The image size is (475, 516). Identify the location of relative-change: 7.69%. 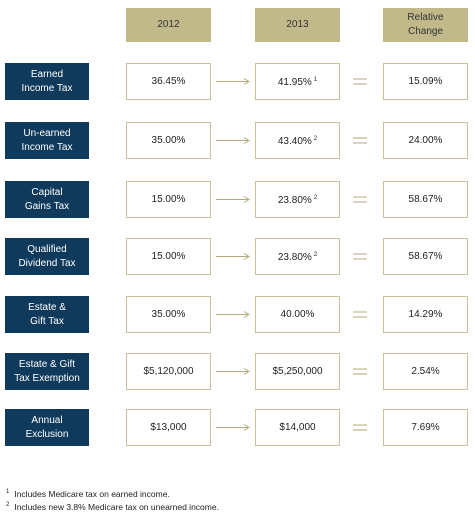
(425, 427).